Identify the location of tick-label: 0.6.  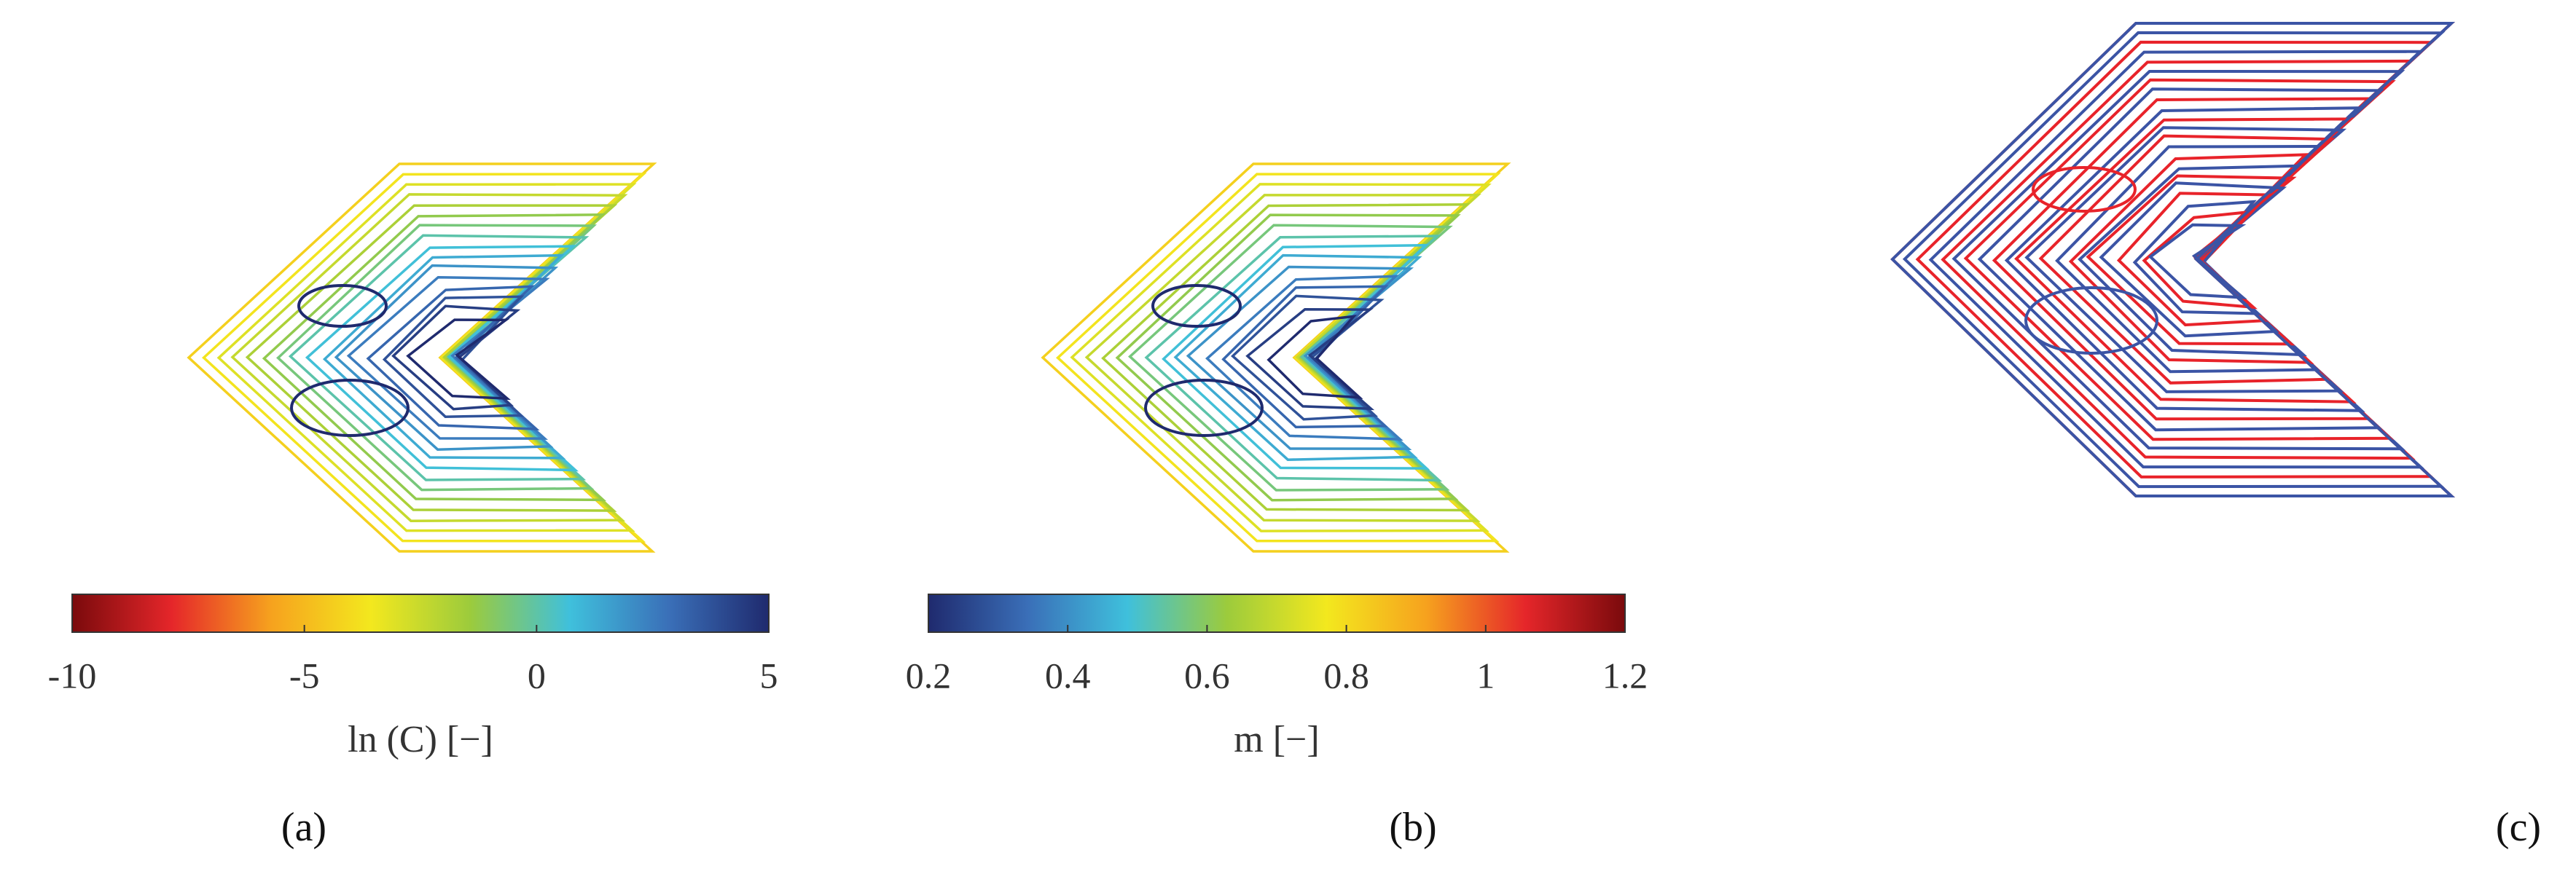
(1207, 675).